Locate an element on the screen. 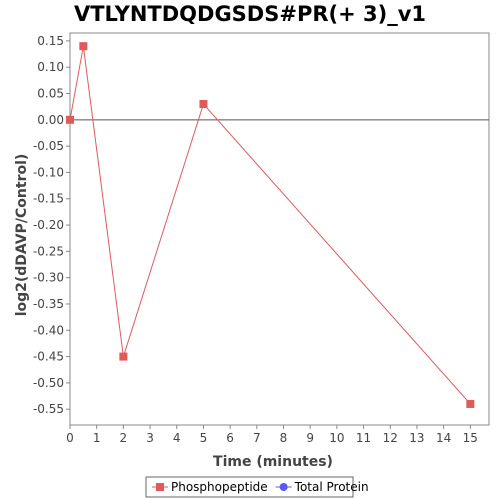 This screenshot has height=500, width=500. y-tick-label: -0.55 is located at coordinates (48, 409).